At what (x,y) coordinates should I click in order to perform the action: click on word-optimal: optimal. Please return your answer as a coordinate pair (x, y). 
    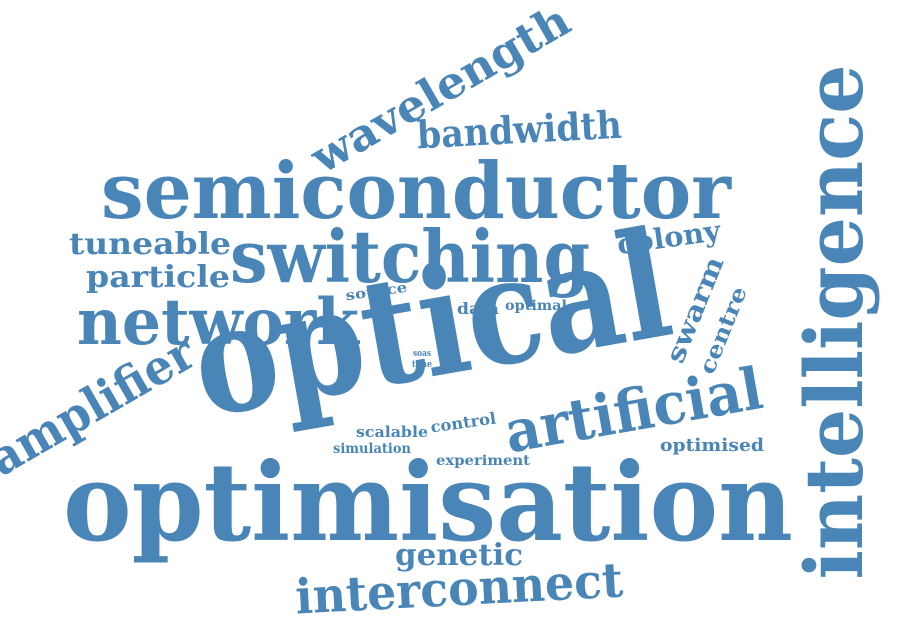
    Looking at the image, I should click on (536, 306).